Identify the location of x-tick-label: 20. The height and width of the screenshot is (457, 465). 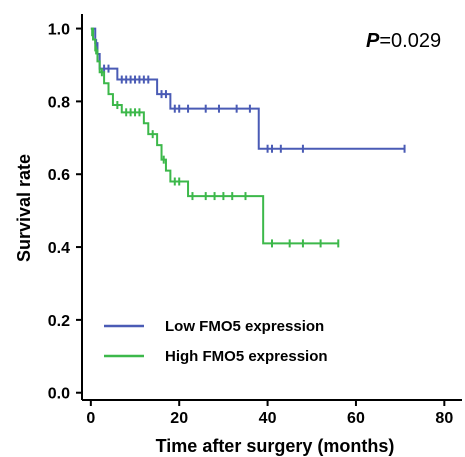
(179, 418).